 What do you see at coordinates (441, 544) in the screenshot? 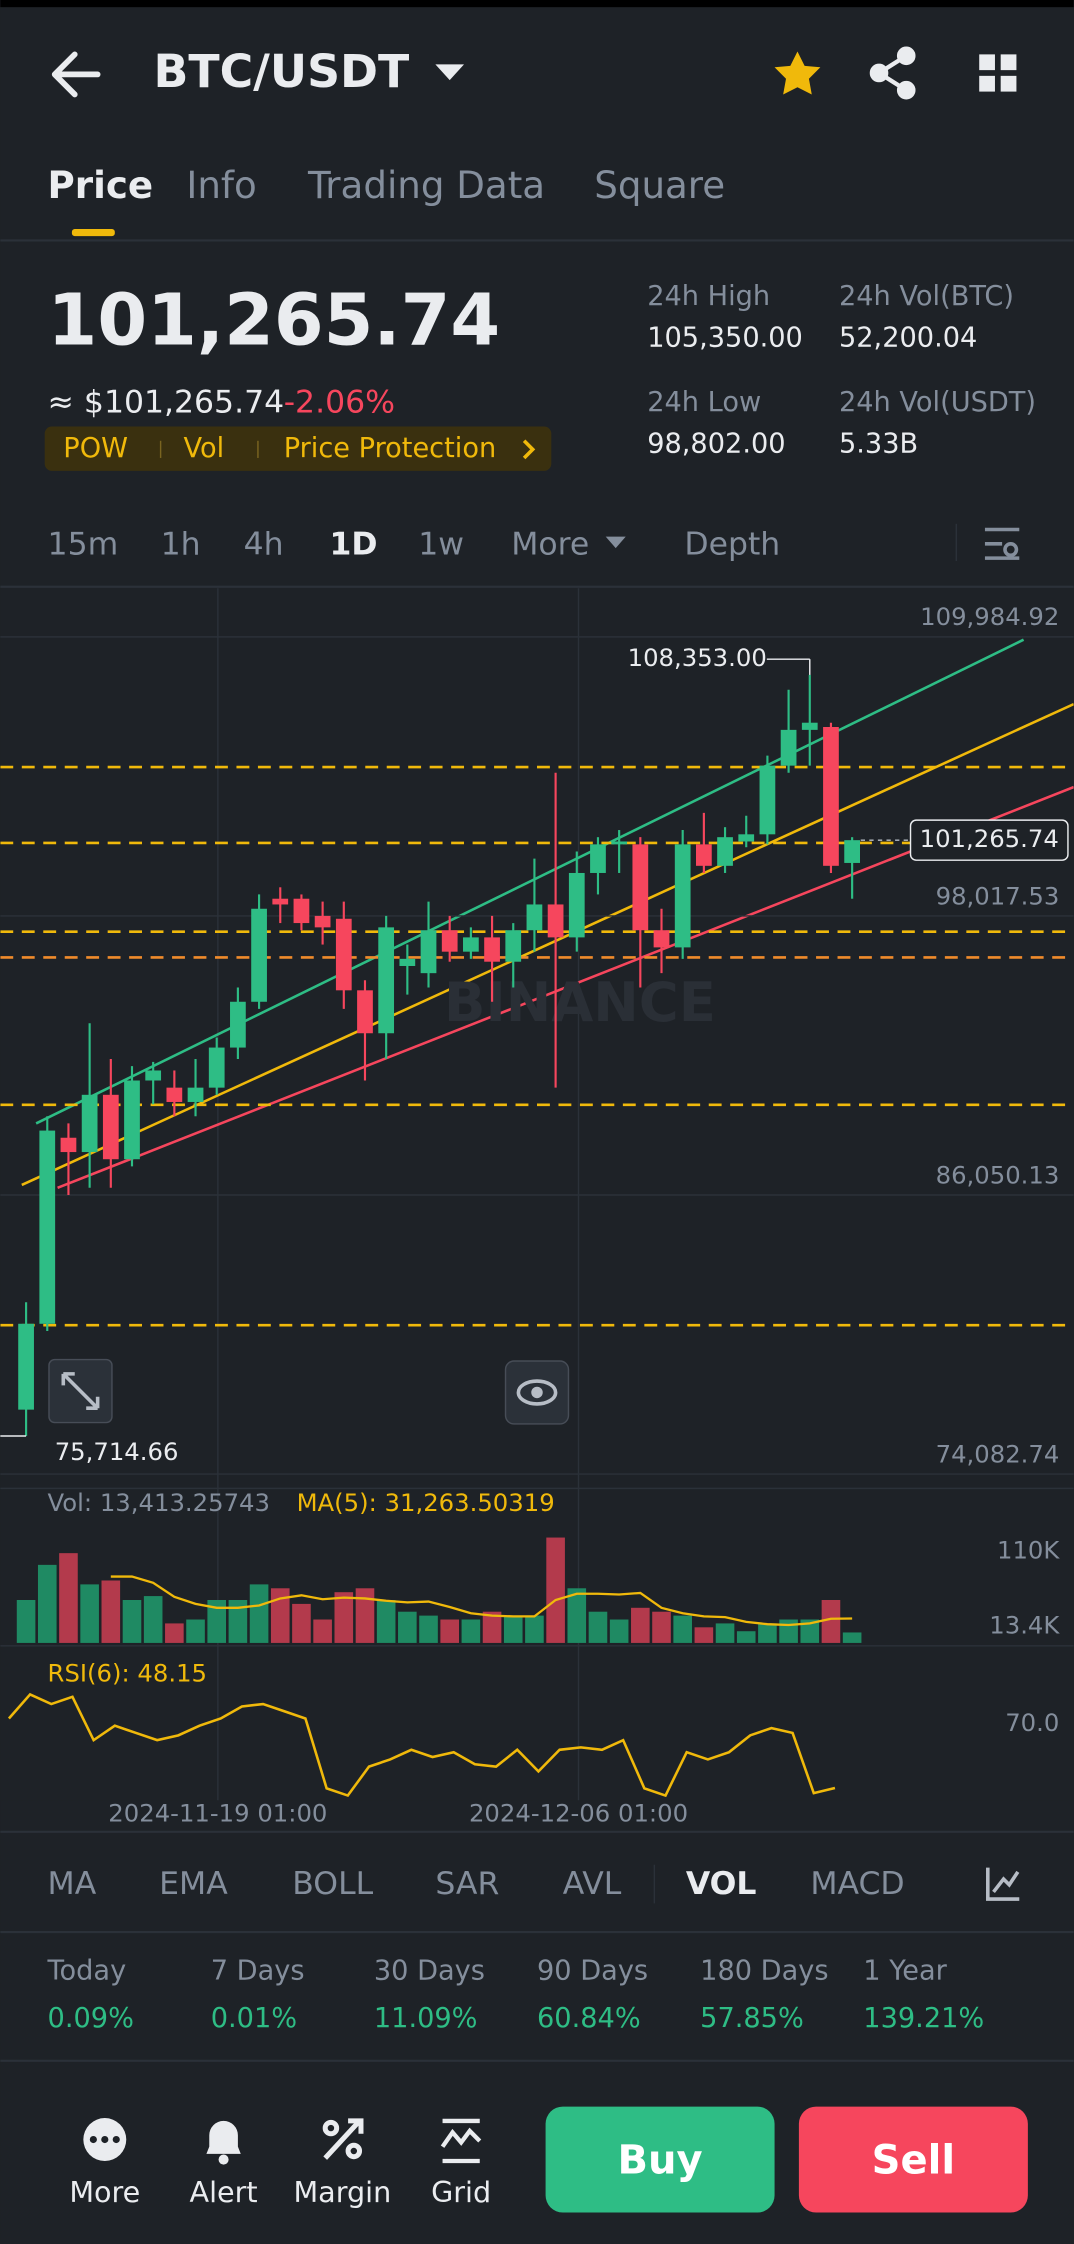
I see `interval: 1w` at bounding box center [441, 544].